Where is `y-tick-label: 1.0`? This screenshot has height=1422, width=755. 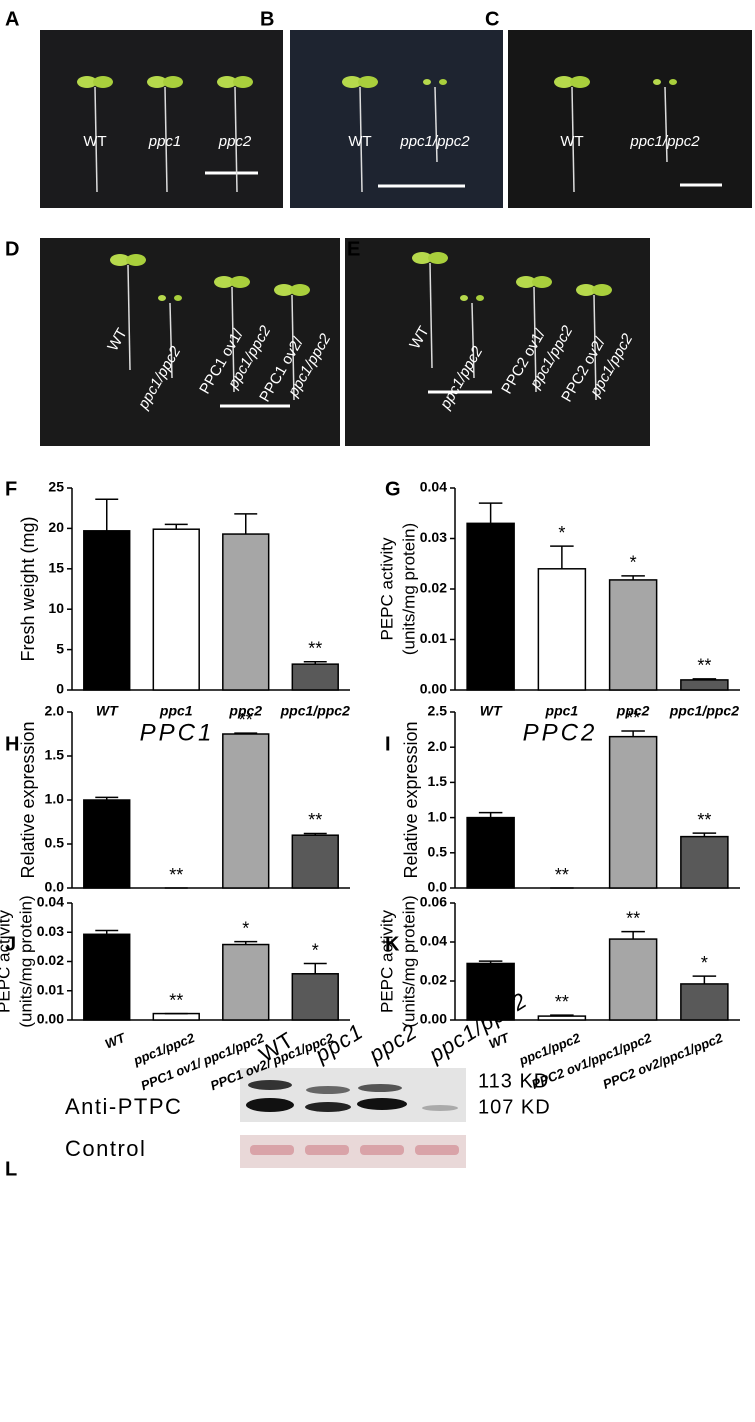
y-tick-label: 1.0 is located at coordinates (55, 799).